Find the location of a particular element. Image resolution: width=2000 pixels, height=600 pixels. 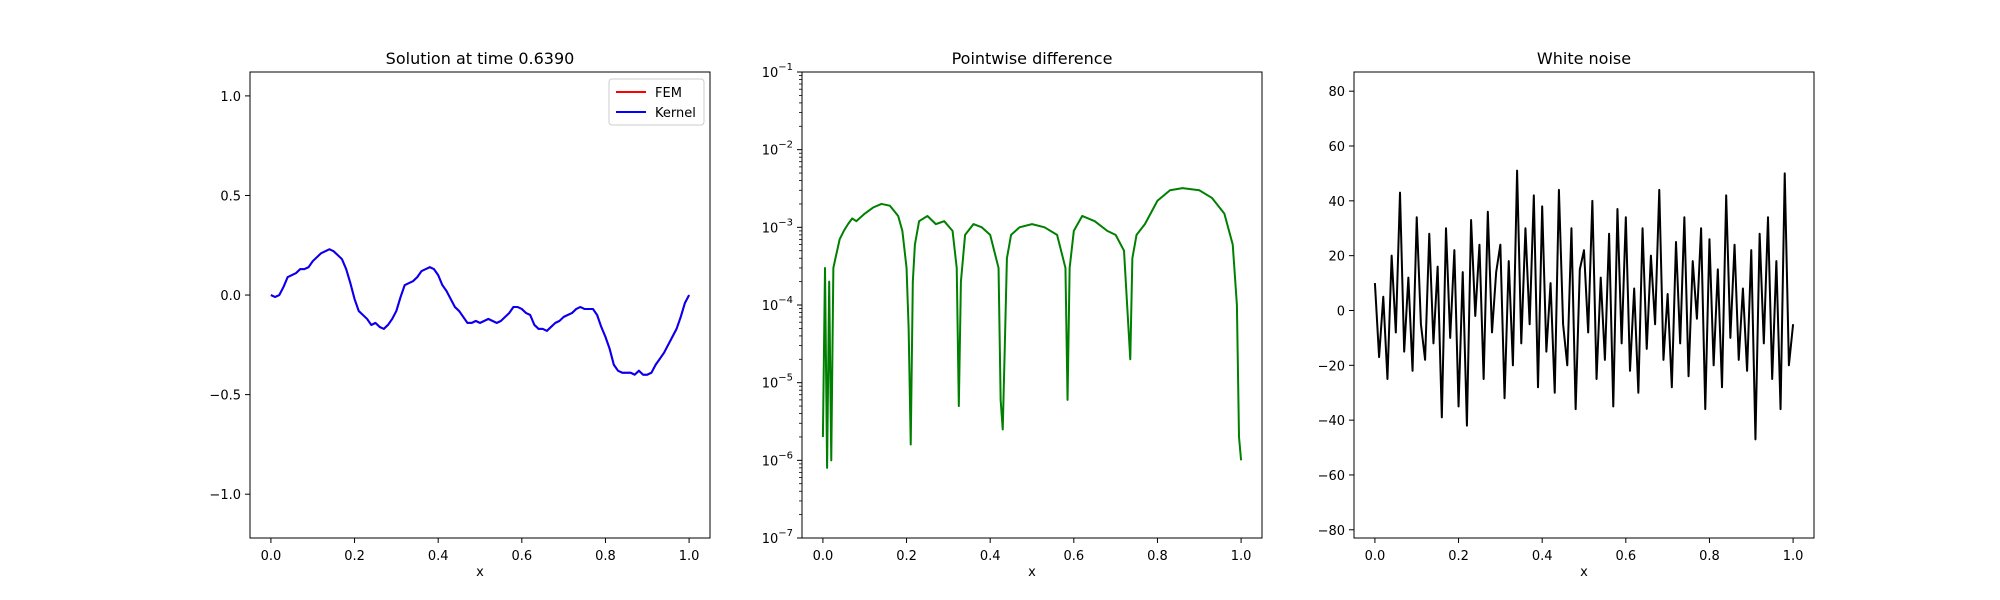

legend-box is located at coordinates (656, 102).